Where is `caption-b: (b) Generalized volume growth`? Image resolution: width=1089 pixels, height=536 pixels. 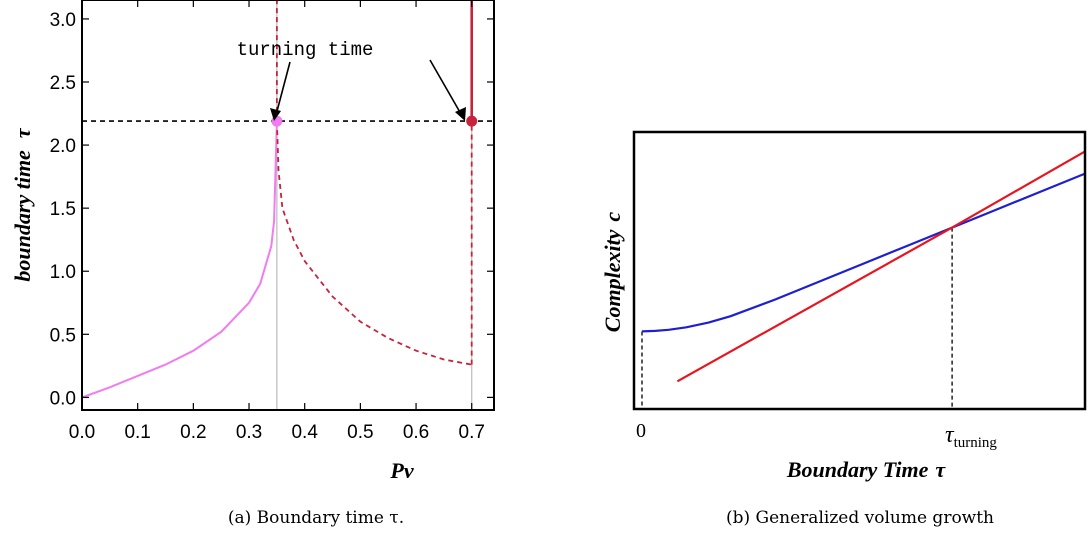
caption-b: (b) Generalized volume growth is located at coordinates (860, 518).